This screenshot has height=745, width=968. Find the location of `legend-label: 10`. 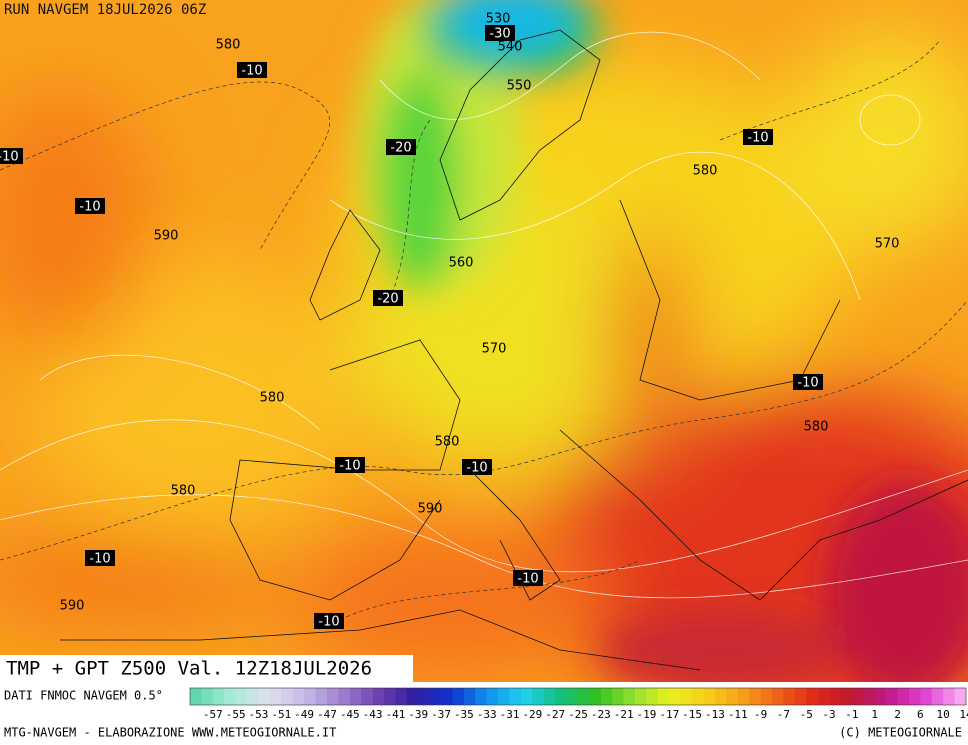

legend-label: 10 is located at coordinates (943, 714).